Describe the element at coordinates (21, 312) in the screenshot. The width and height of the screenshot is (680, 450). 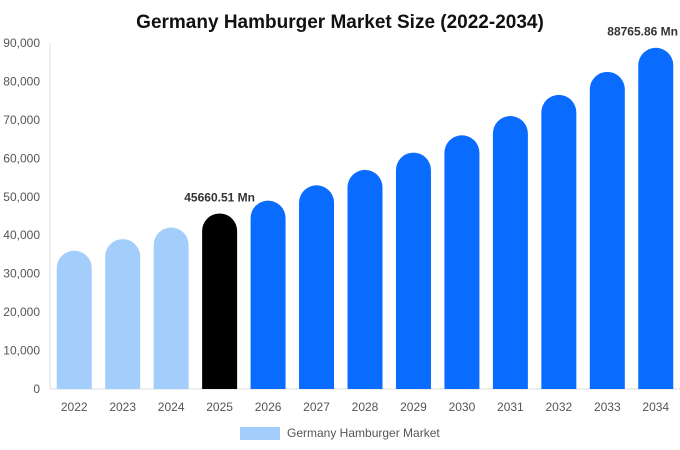
I see `y-tick-label: 20,000` at that location.